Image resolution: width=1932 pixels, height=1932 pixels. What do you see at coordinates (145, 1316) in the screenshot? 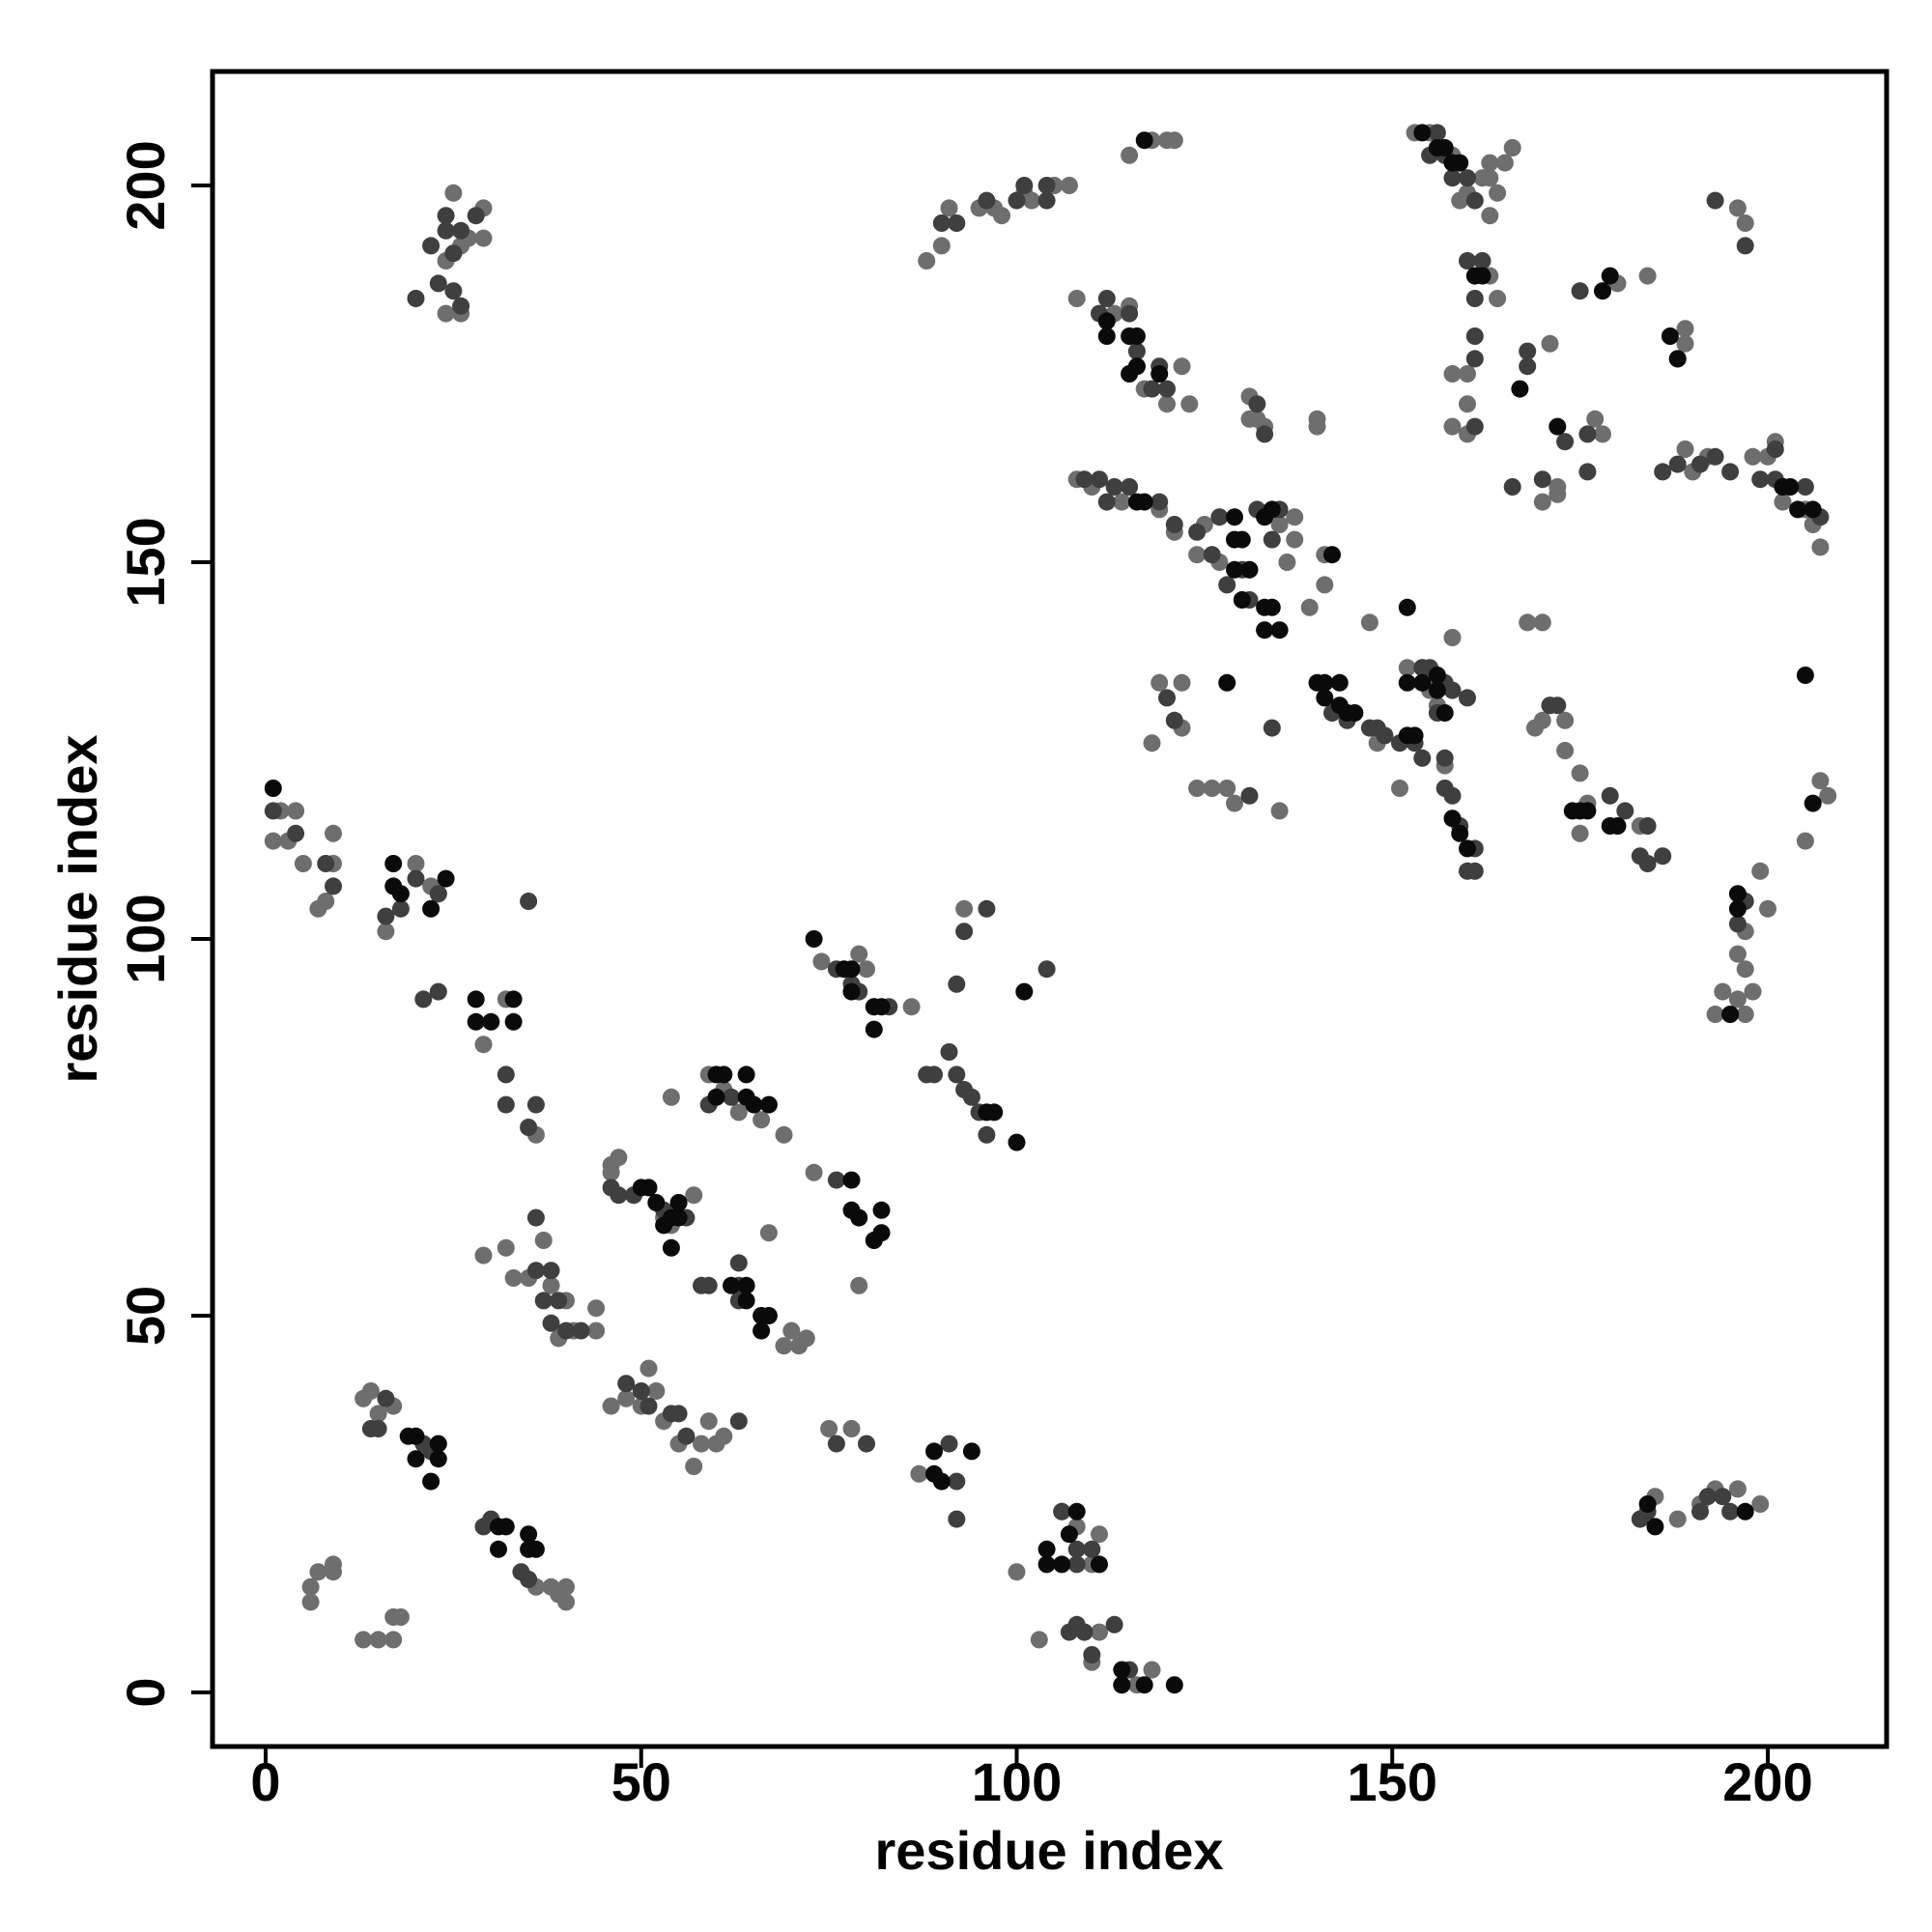
I see `y-tick-label: 50` at bounding box center [145, 1316].